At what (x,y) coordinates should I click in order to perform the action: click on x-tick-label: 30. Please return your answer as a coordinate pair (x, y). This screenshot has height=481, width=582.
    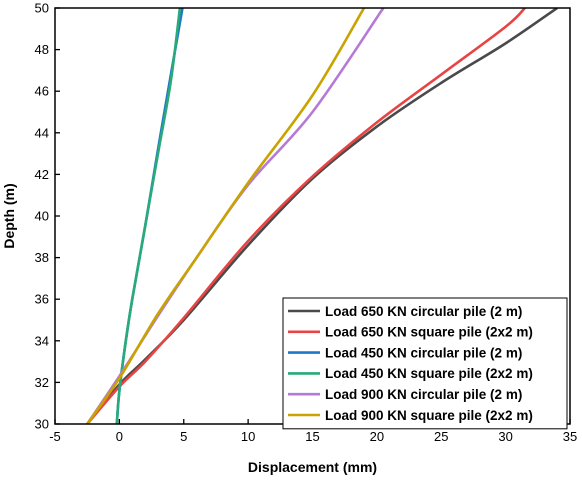
    Looking at the image, I should click on (505, 436).